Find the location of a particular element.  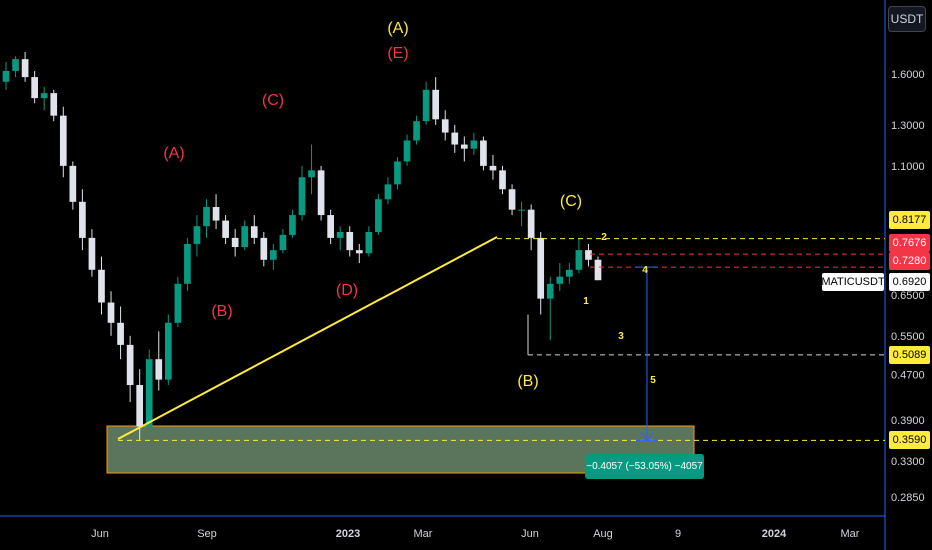

currency-selector-button: USDT is located at coordinates (907, 19).